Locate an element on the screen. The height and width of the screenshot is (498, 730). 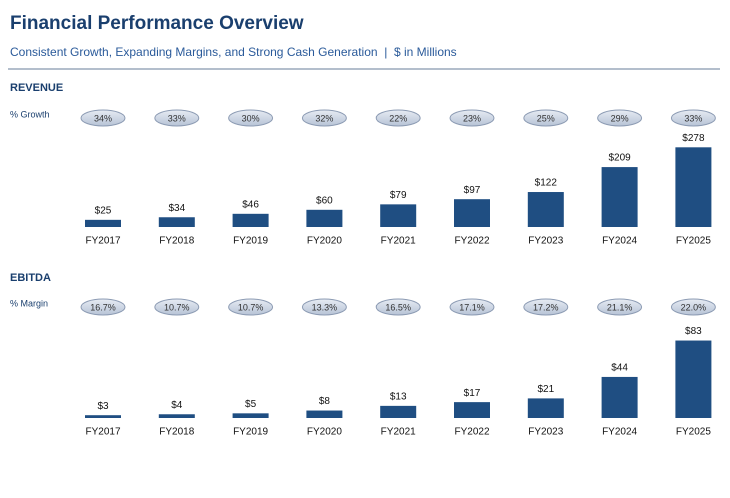
rate-label: 16.7% is located at coordinates (103, 307).